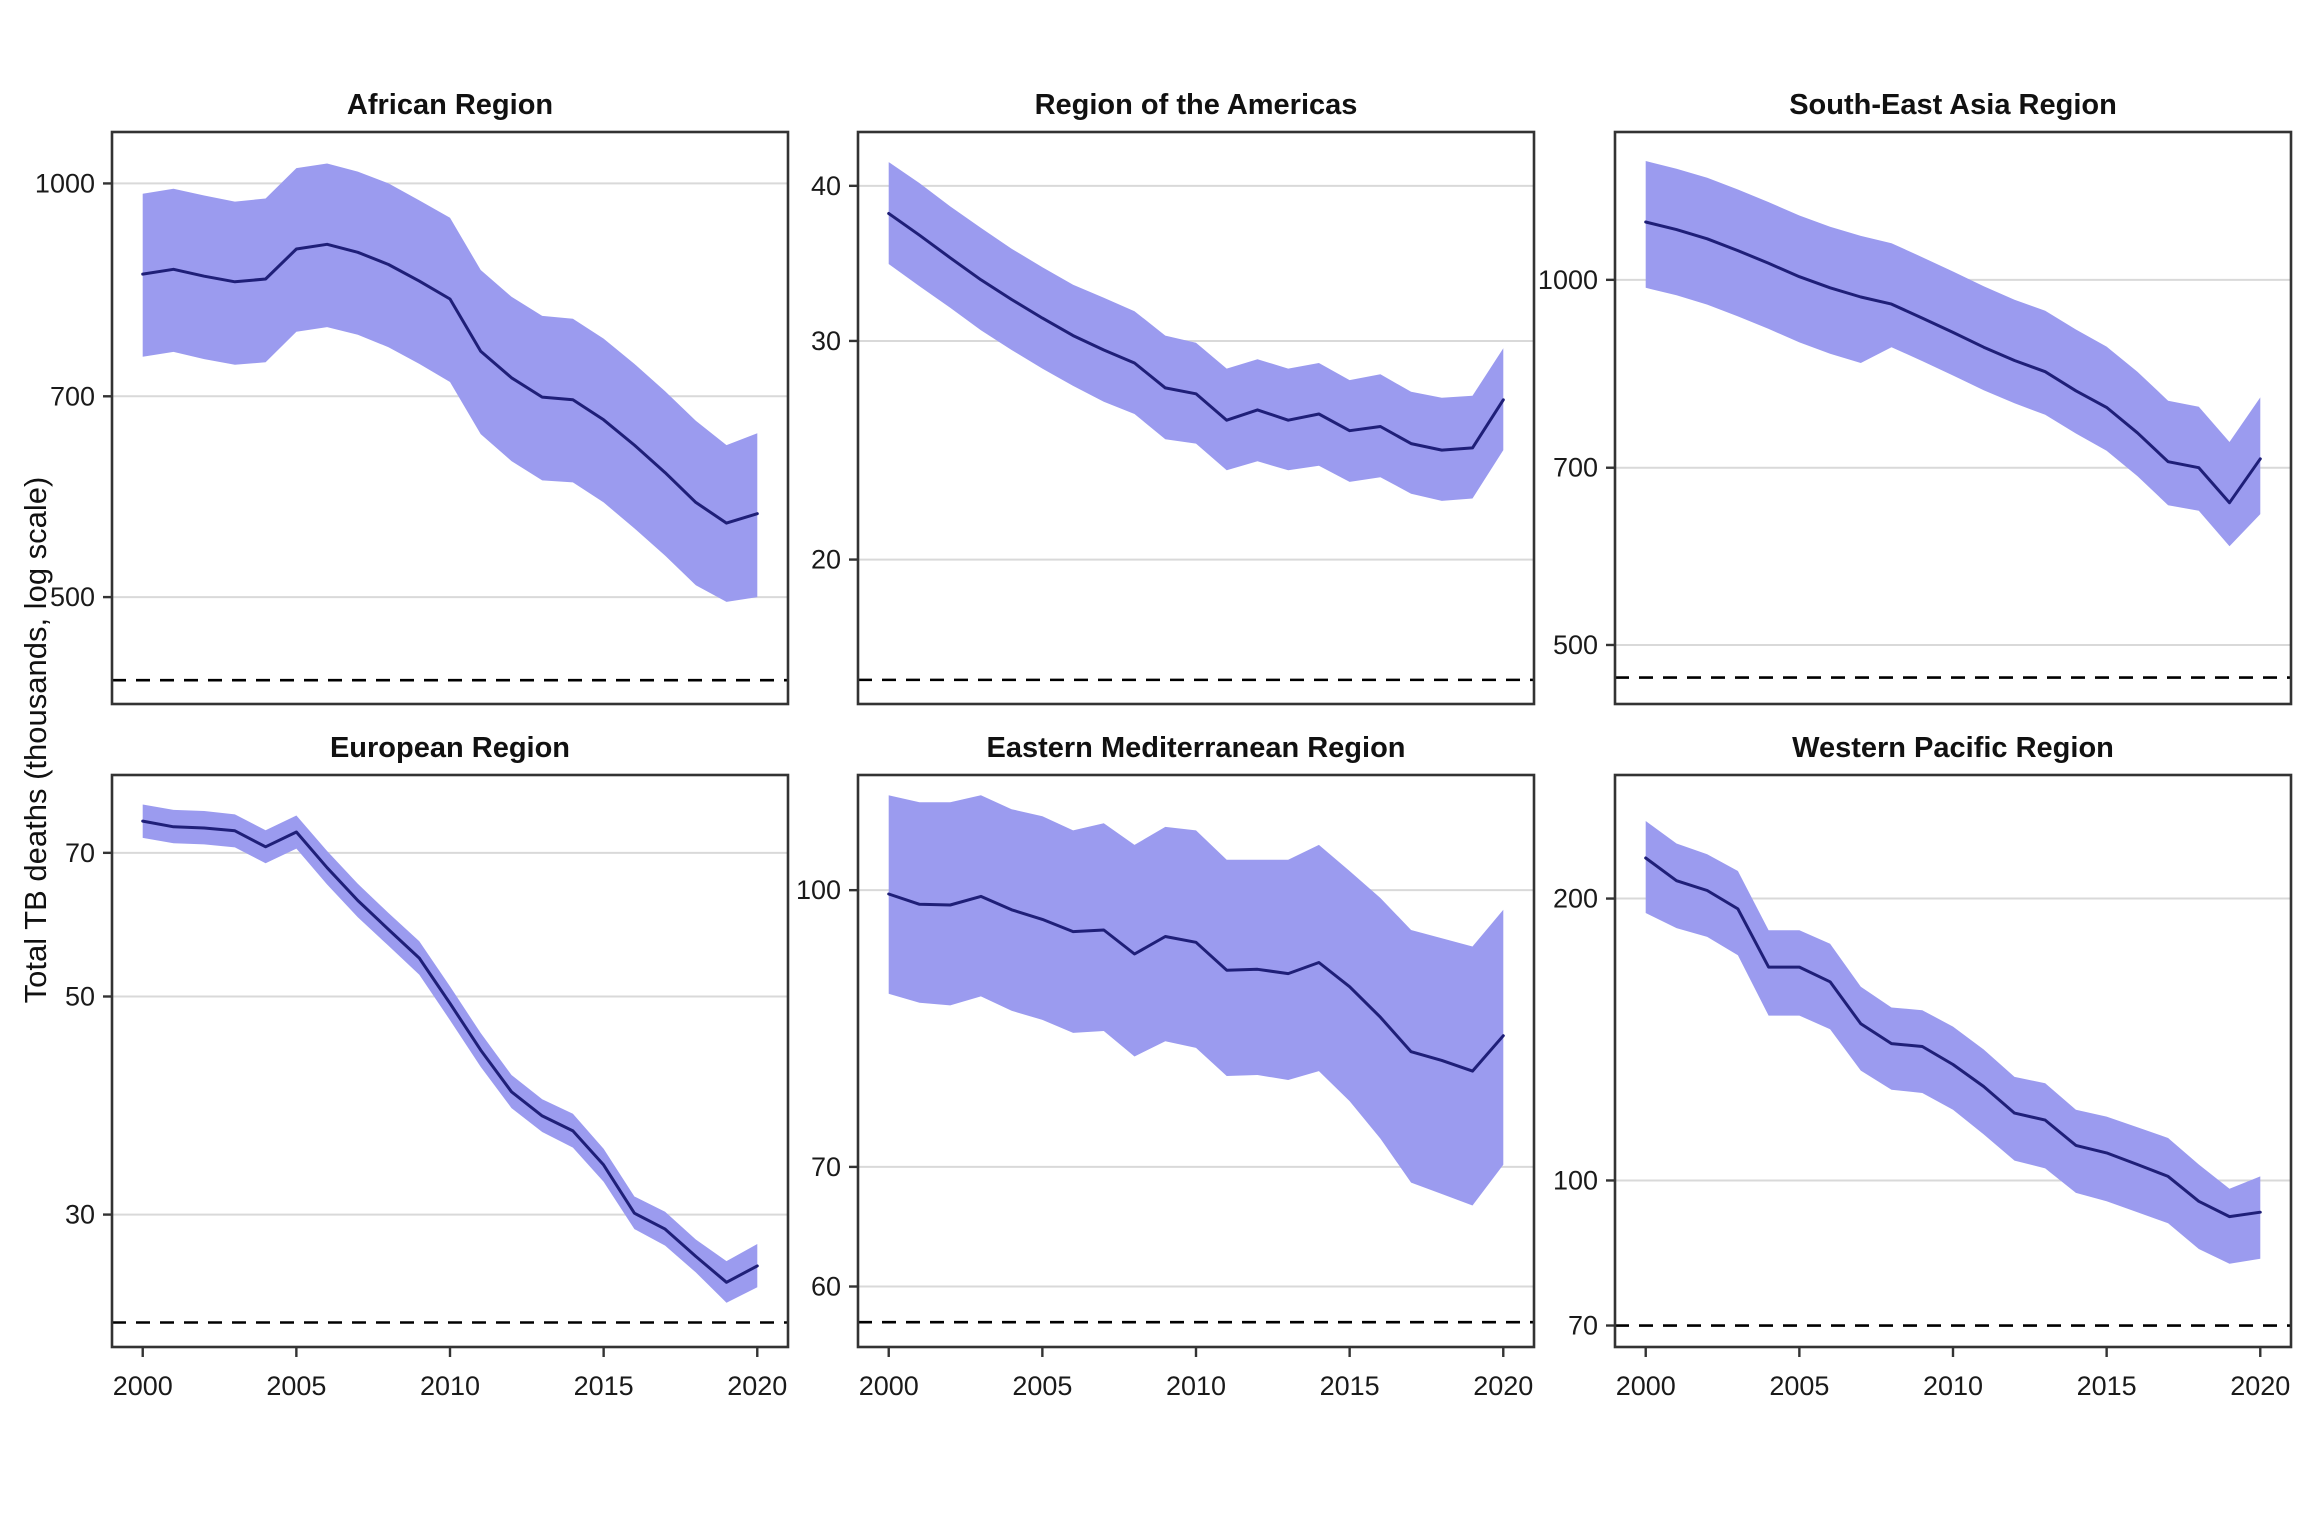 This screenshot has height=1536, width=2304. I want to click on panel-title: South-East Asia Region, so click(1953, 105).